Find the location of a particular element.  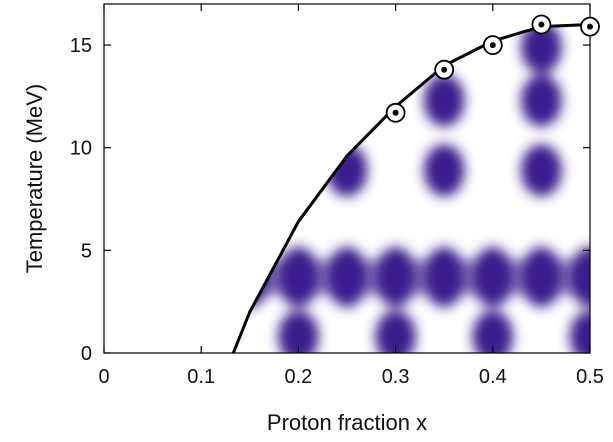

y-tick-label: 15 is located at coordinates (81, 46).